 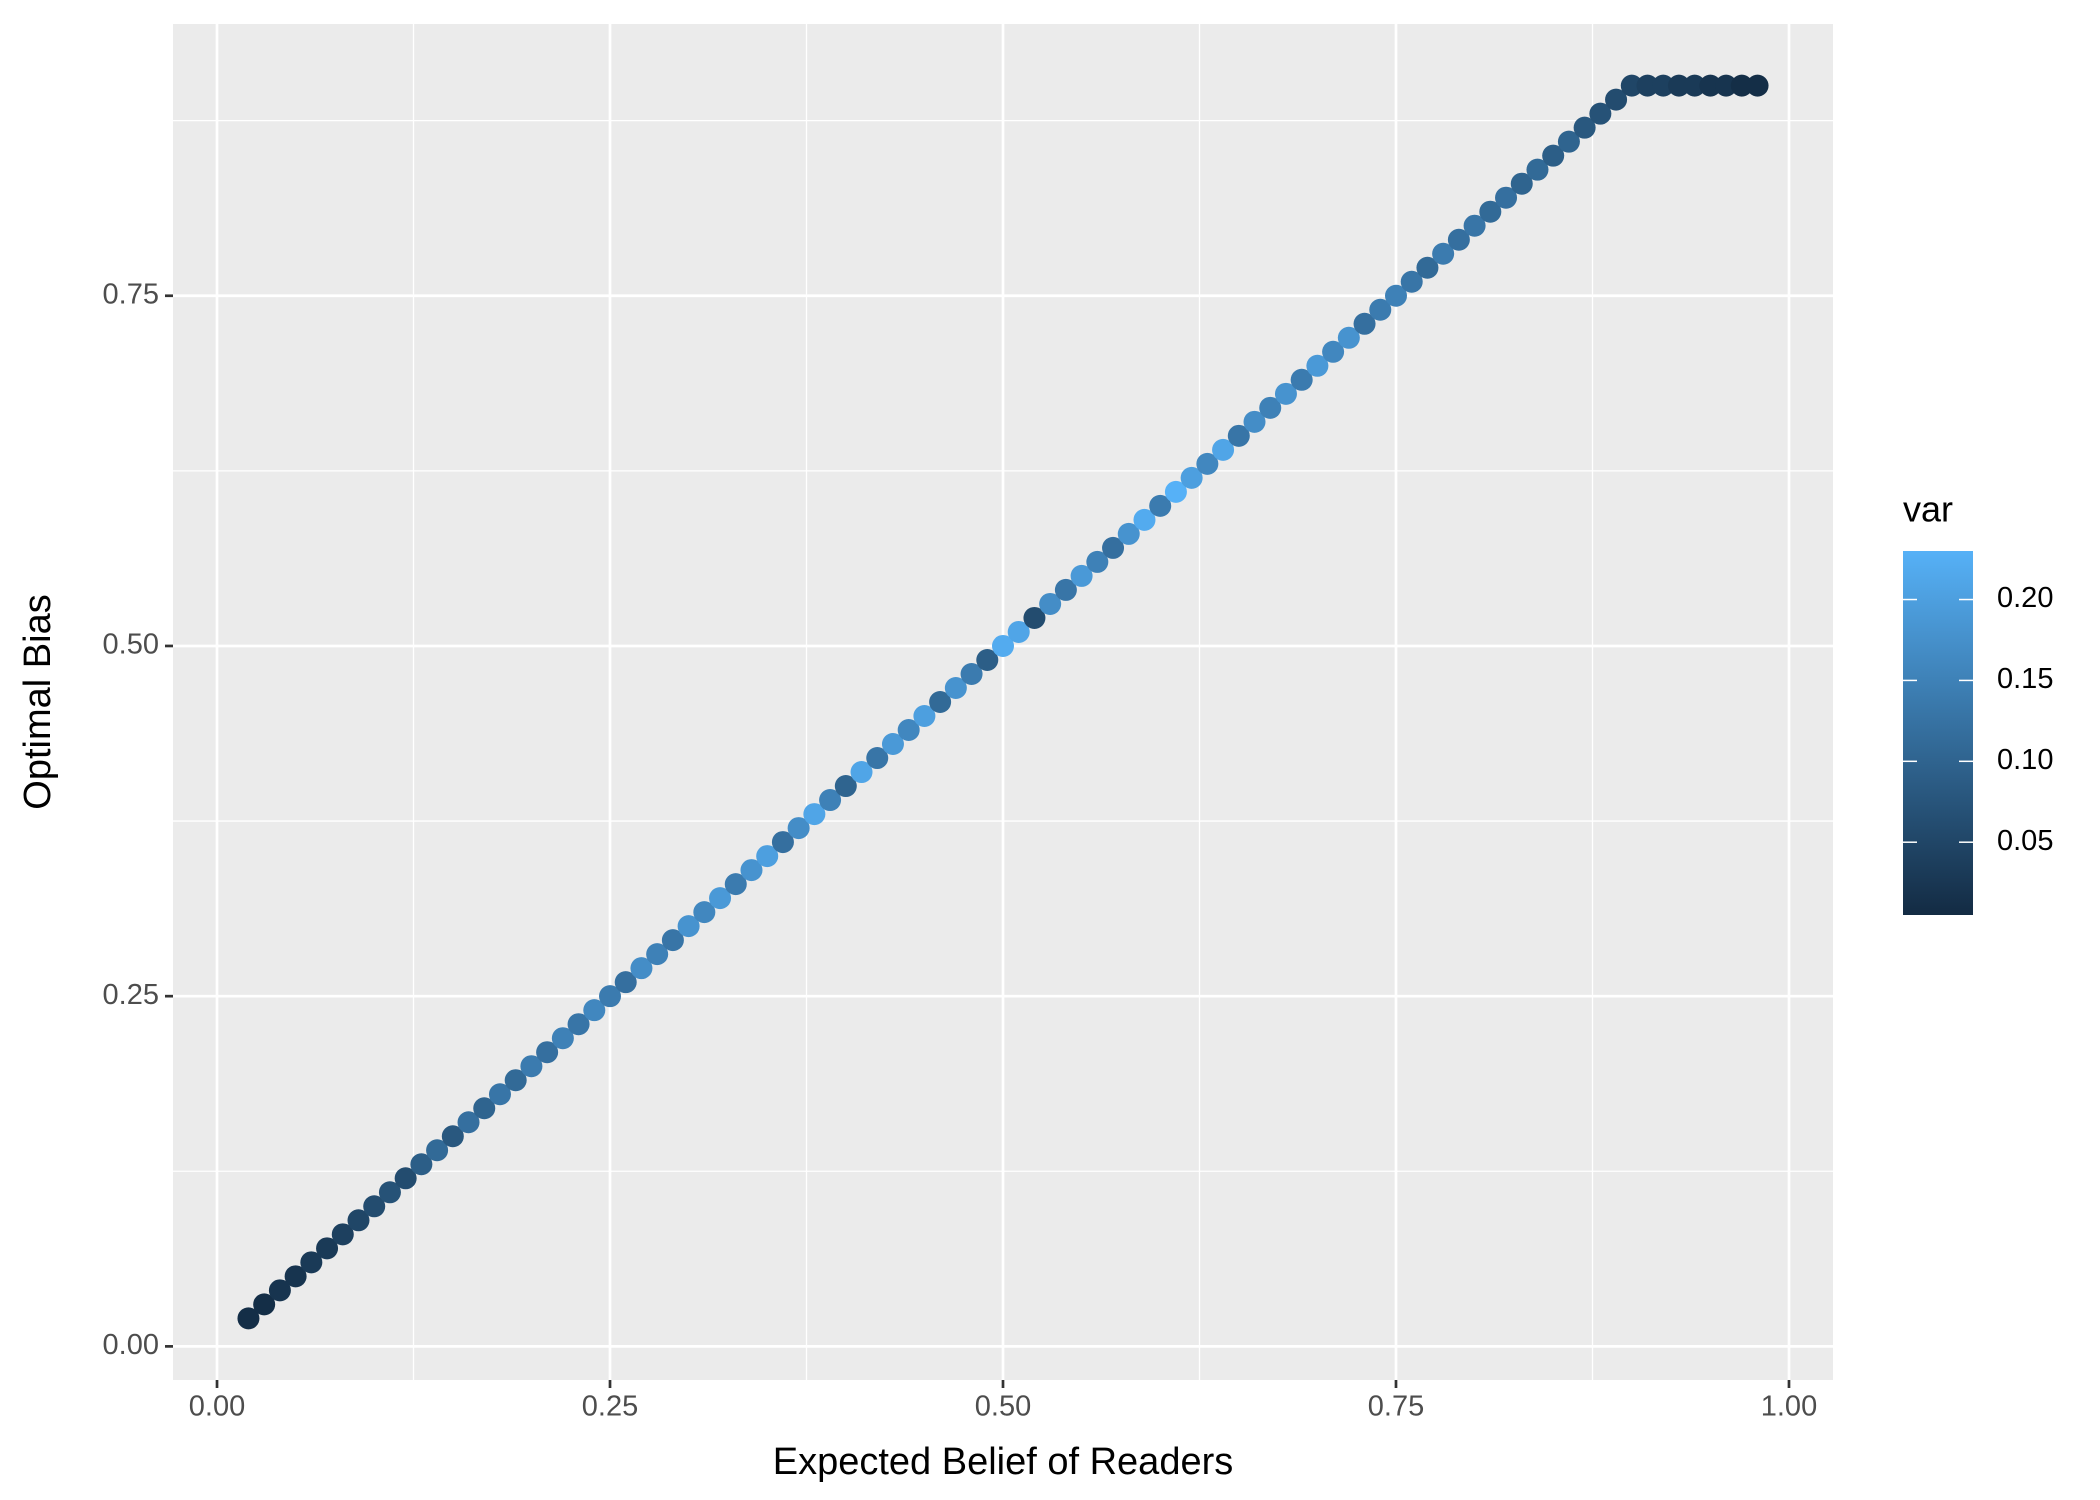 What do you see at coordinates (1003, 1407) in the screenshot?
I see `x-tick-label: 0.50` at bounding box center [1003, 1407].